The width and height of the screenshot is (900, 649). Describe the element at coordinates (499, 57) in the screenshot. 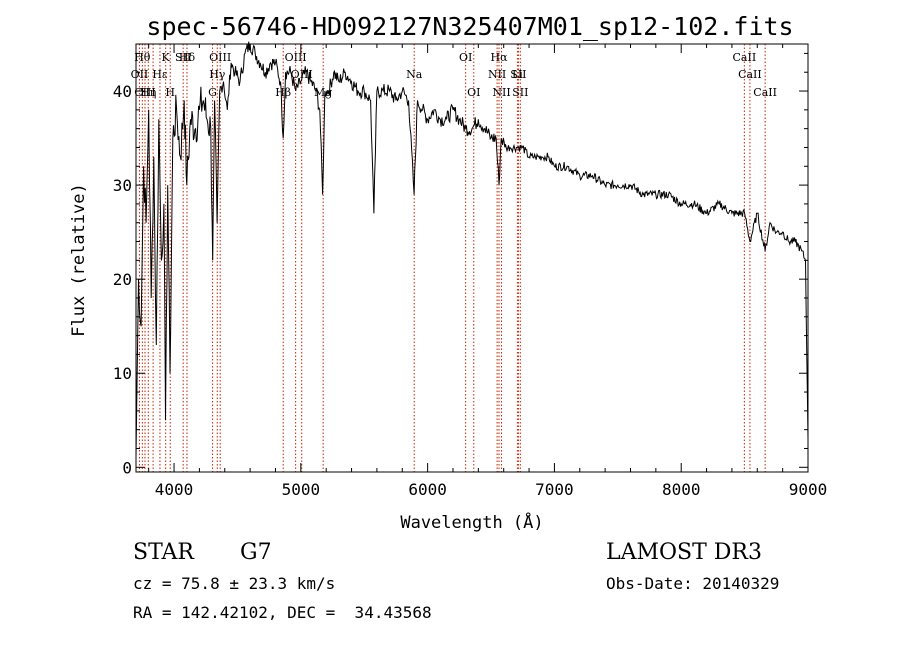

I see `line-label: Hα` at that location.